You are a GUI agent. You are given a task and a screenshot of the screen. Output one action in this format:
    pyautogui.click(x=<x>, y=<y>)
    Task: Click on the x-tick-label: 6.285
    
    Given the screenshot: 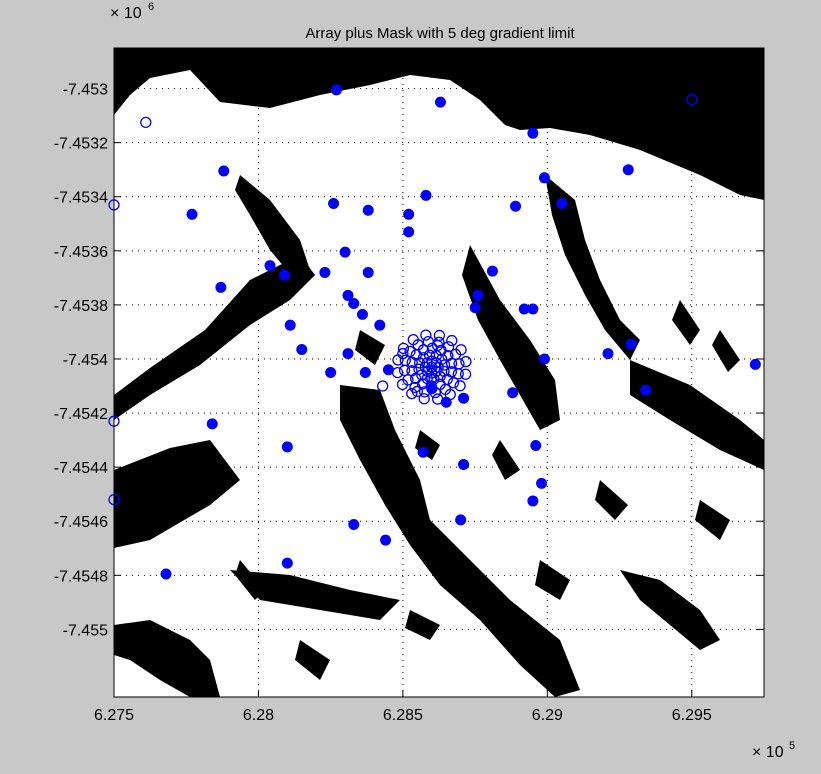 What is the action you would take?
    pyautogui.click(x=403, y=715)
    